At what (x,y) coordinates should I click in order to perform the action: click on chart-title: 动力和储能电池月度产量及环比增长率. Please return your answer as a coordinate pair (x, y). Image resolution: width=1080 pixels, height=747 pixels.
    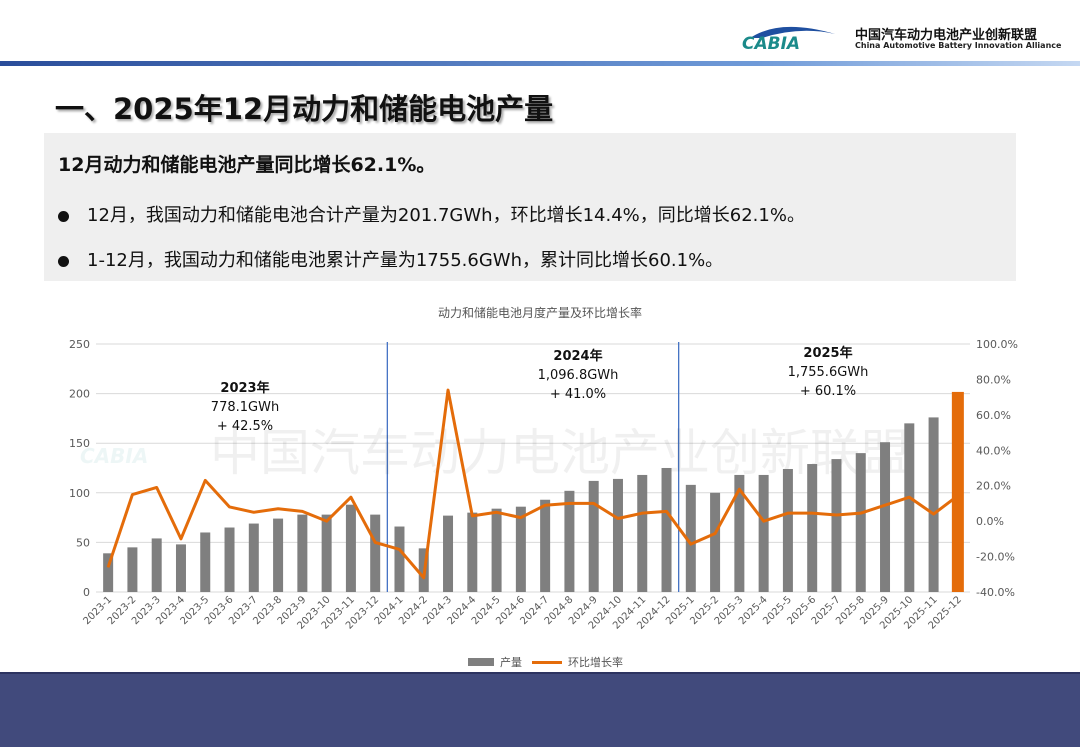
    Looking at the image, I should click on (539, 313).